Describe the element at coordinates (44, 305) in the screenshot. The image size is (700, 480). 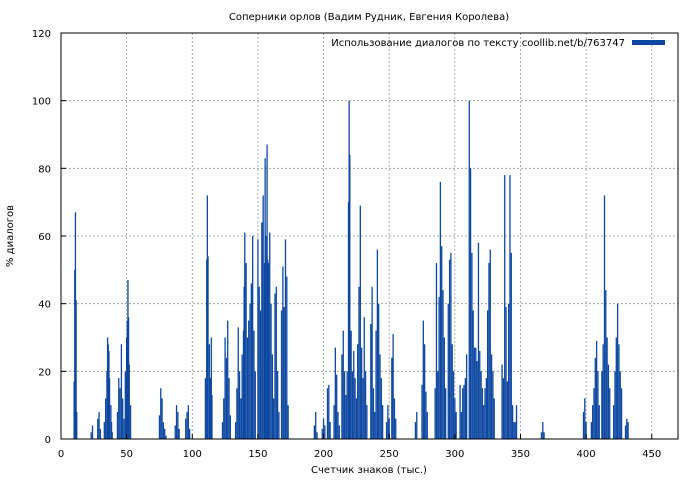
I see `y-tick-label: 40` at that location.